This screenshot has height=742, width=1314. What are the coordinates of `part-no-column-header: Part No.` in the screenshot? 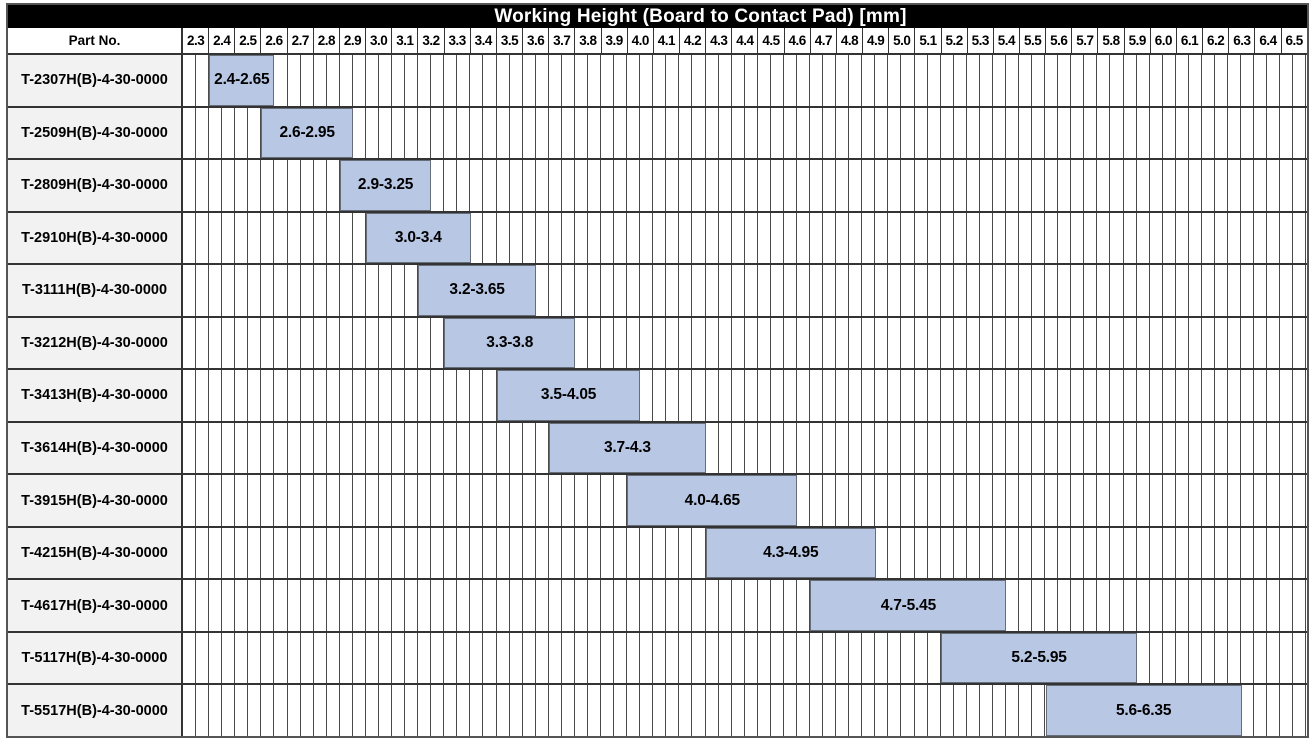 It's located at (95, 40).